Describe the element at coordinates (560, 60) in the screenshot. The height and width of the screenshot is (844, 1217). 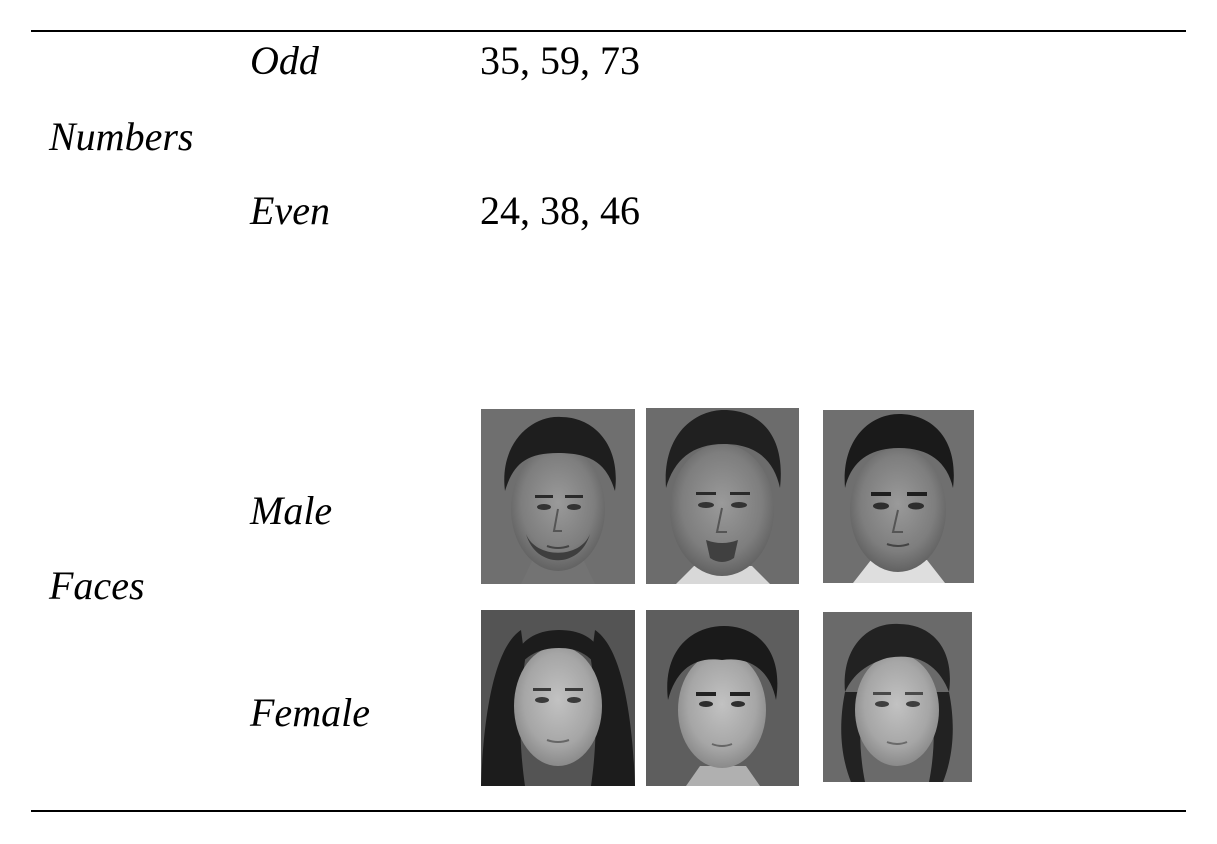
I see `odd-values: 35, 59, 73` at that location.